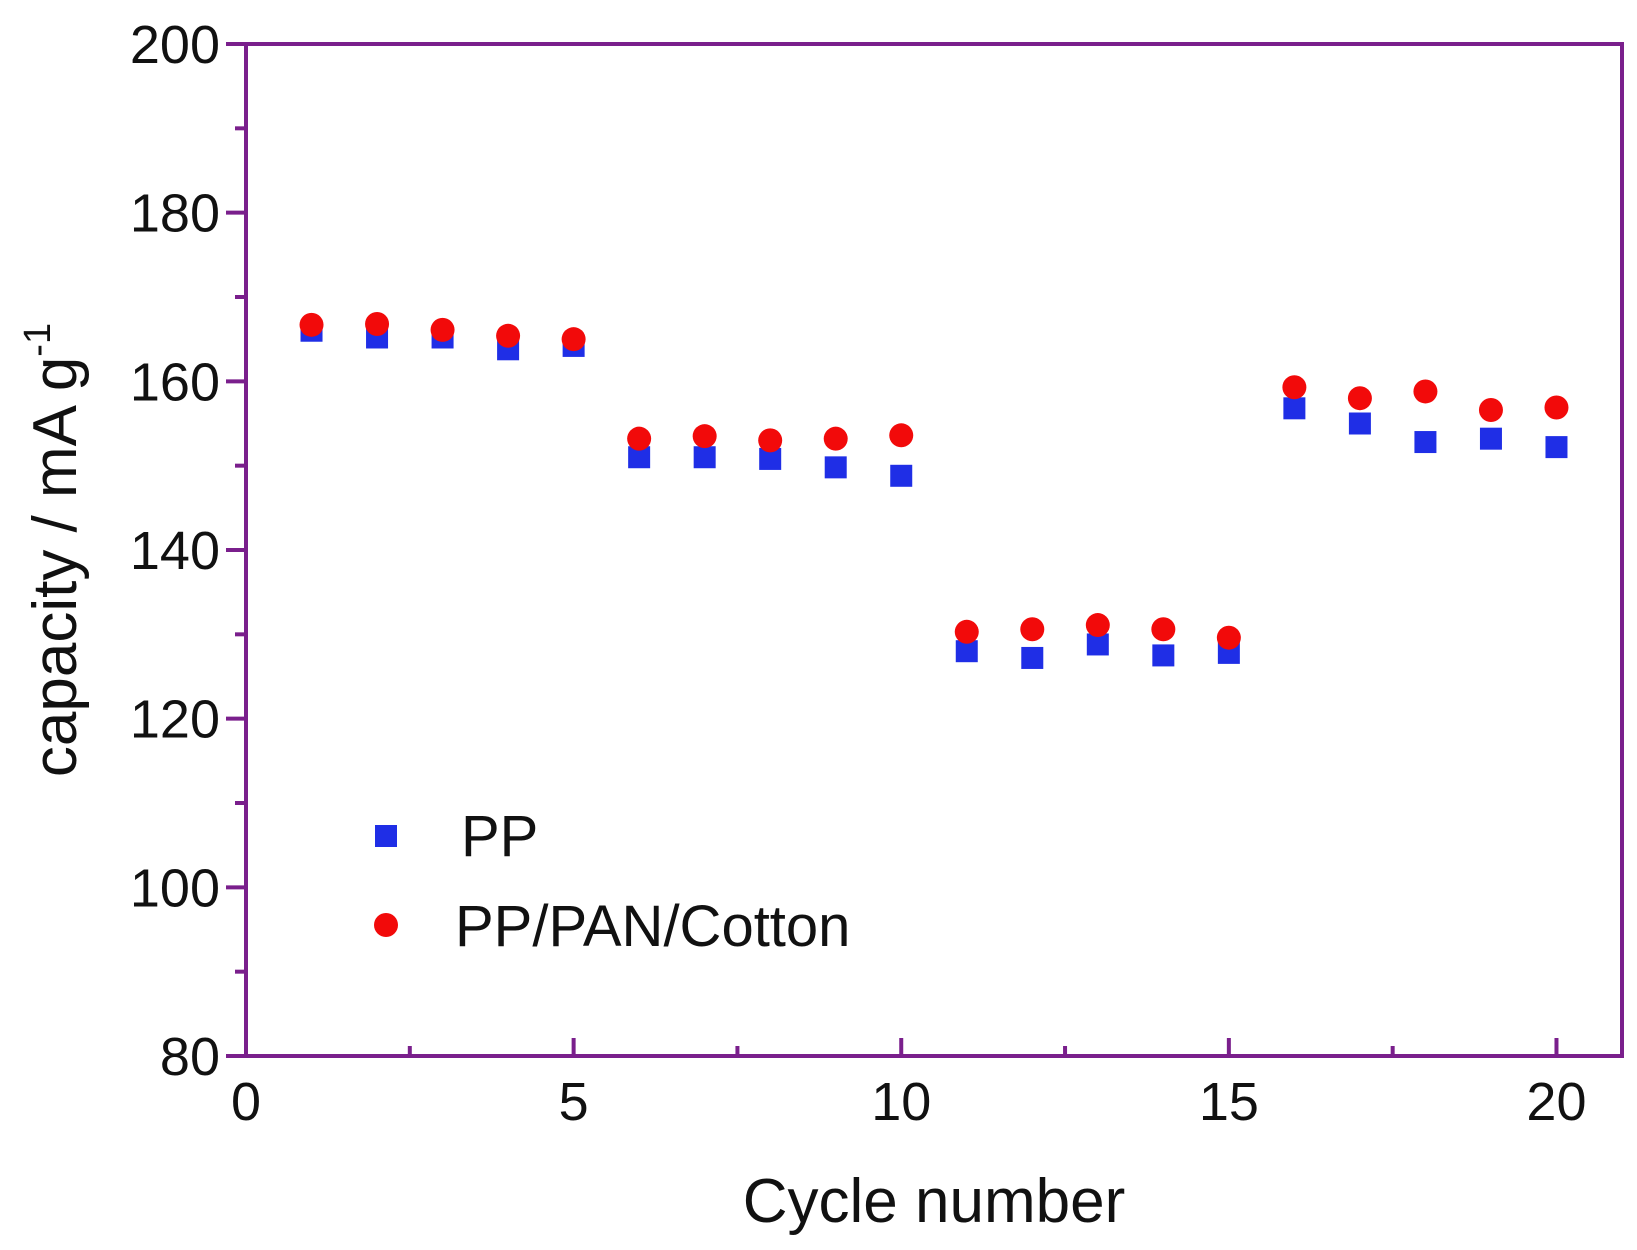  I want to click on y-tick-label: 100, so click(175, 888).